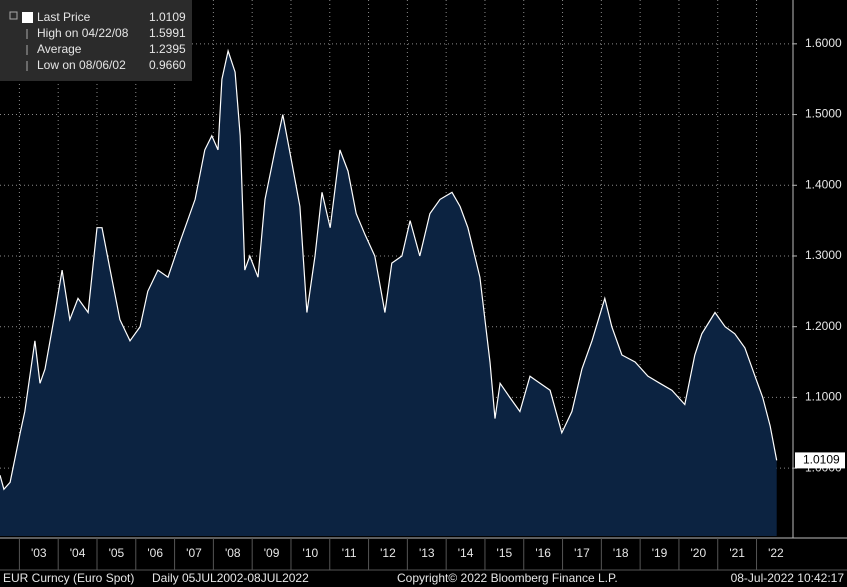 The image size is (847, 587). I want to click on x-tick-label: '16, so click(543, 553).